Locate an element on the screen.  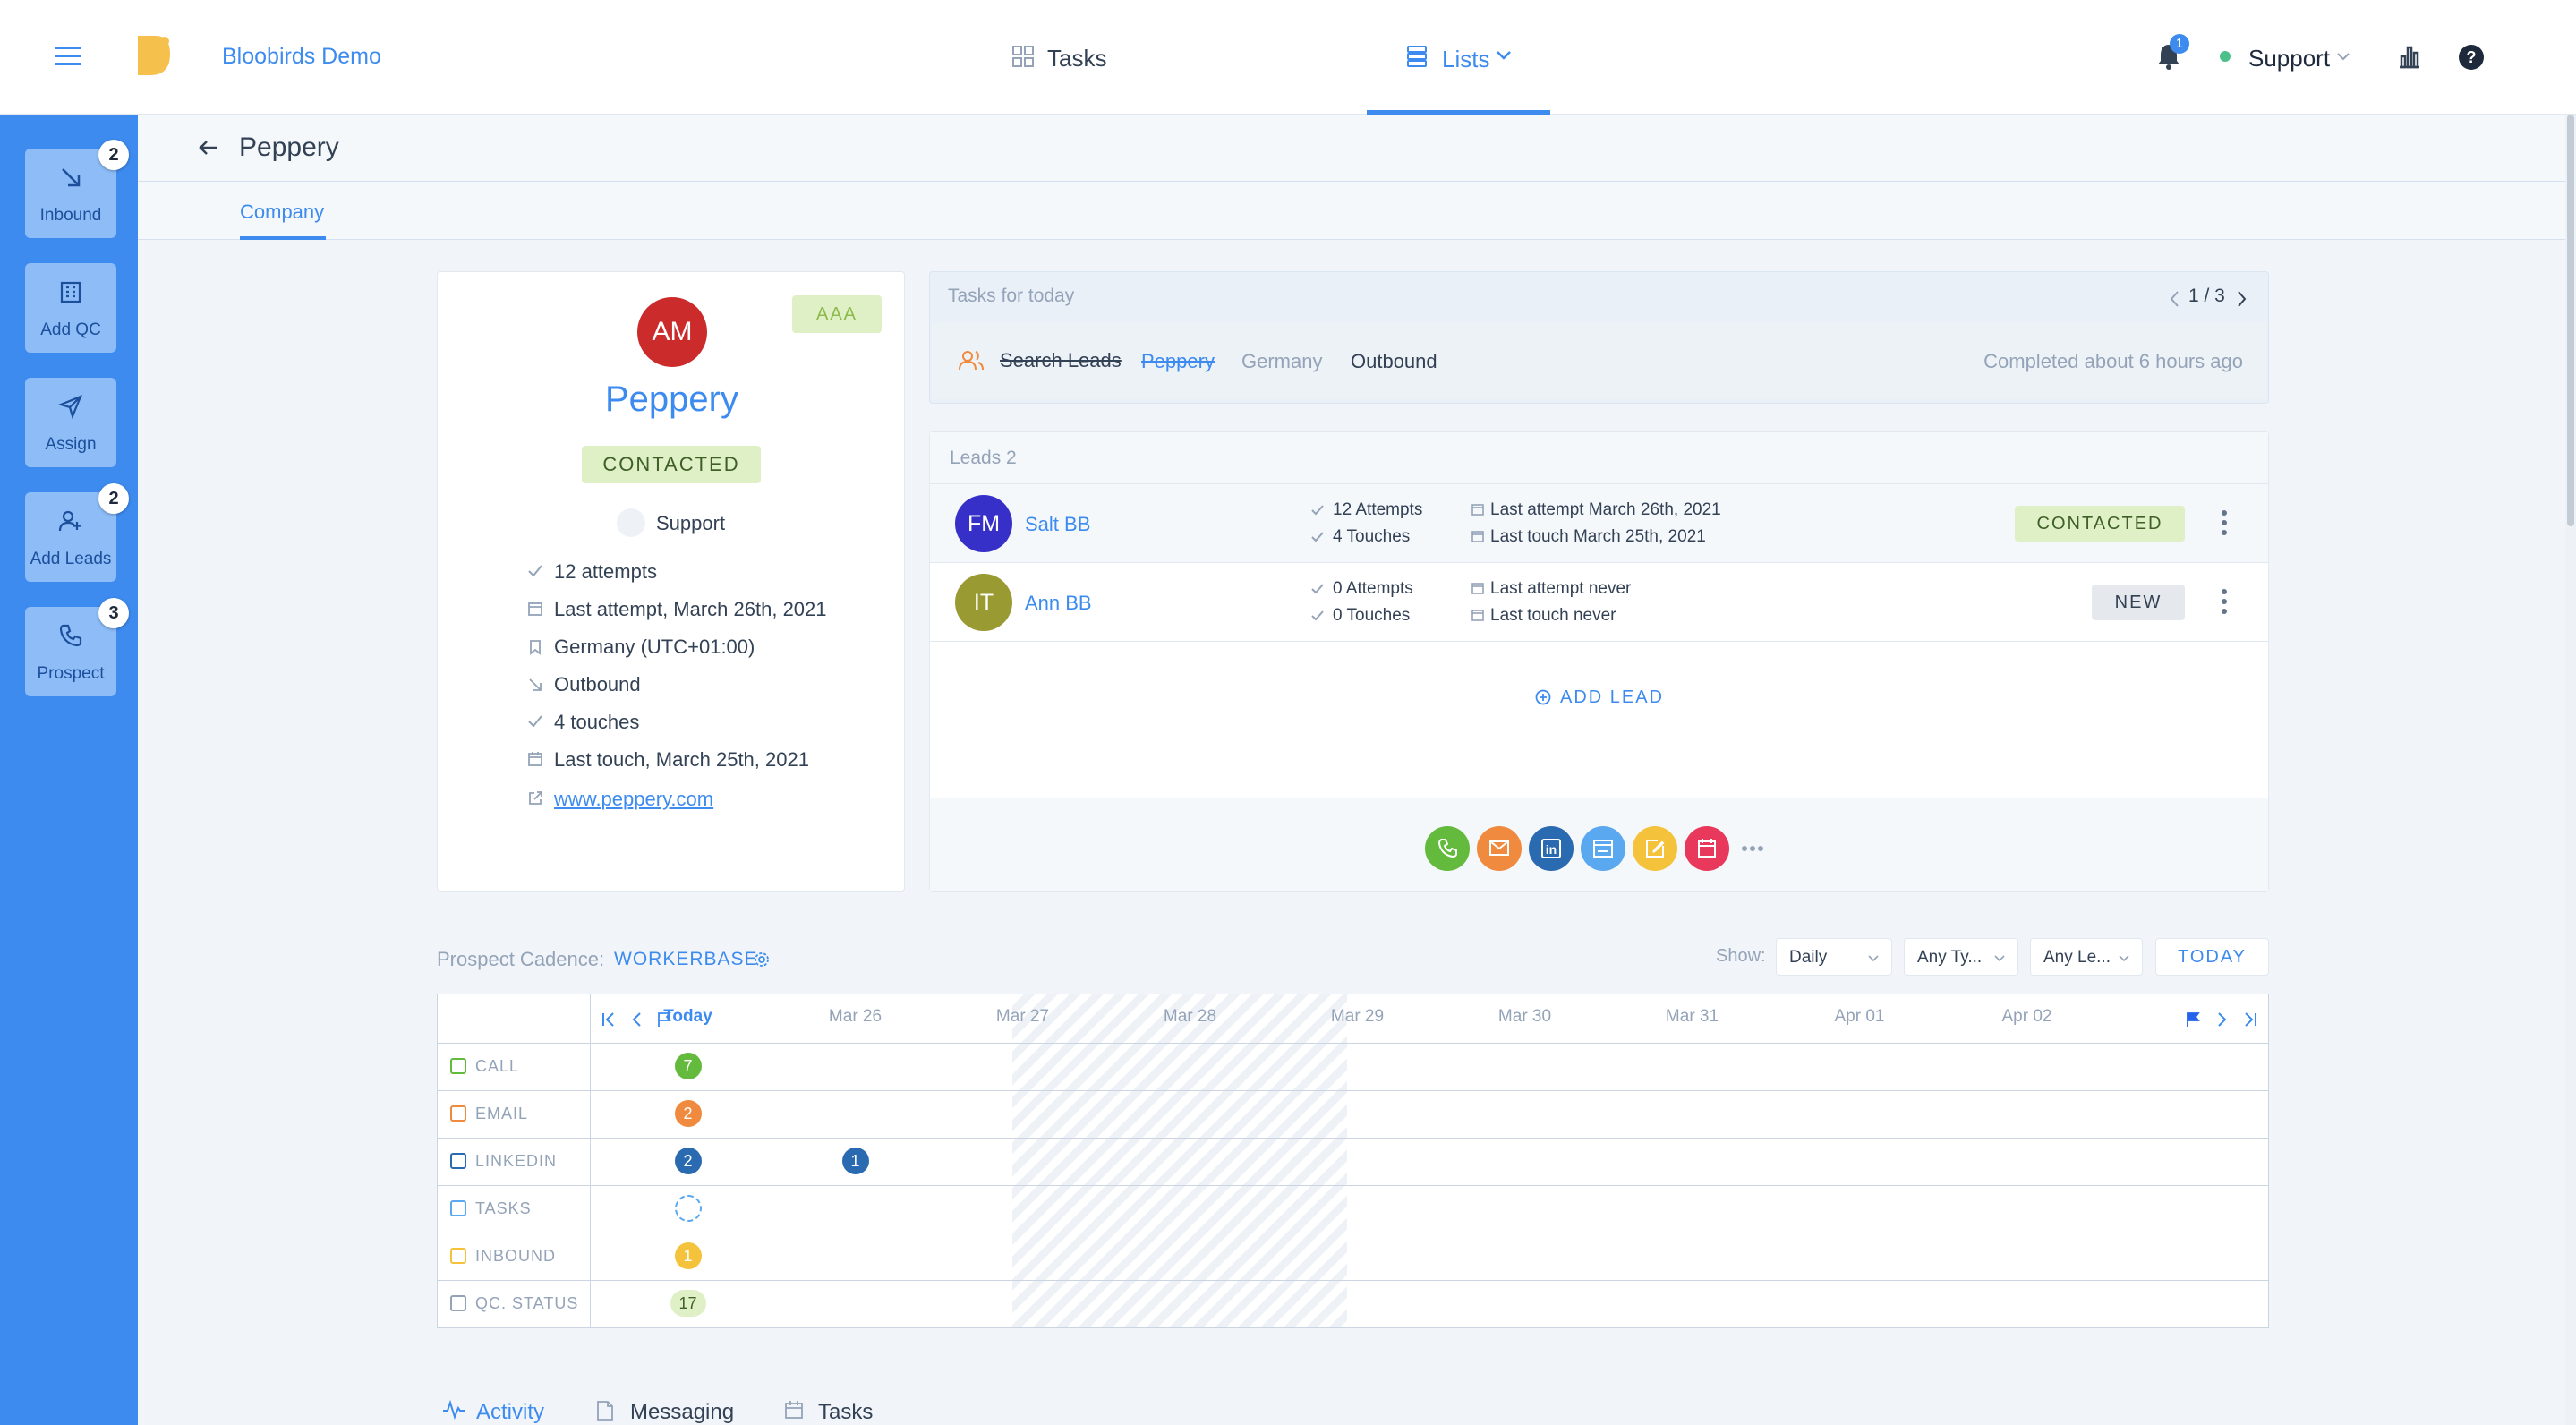
sidebar-item-add-qc: Add QC is located at coordinates (70, 308).